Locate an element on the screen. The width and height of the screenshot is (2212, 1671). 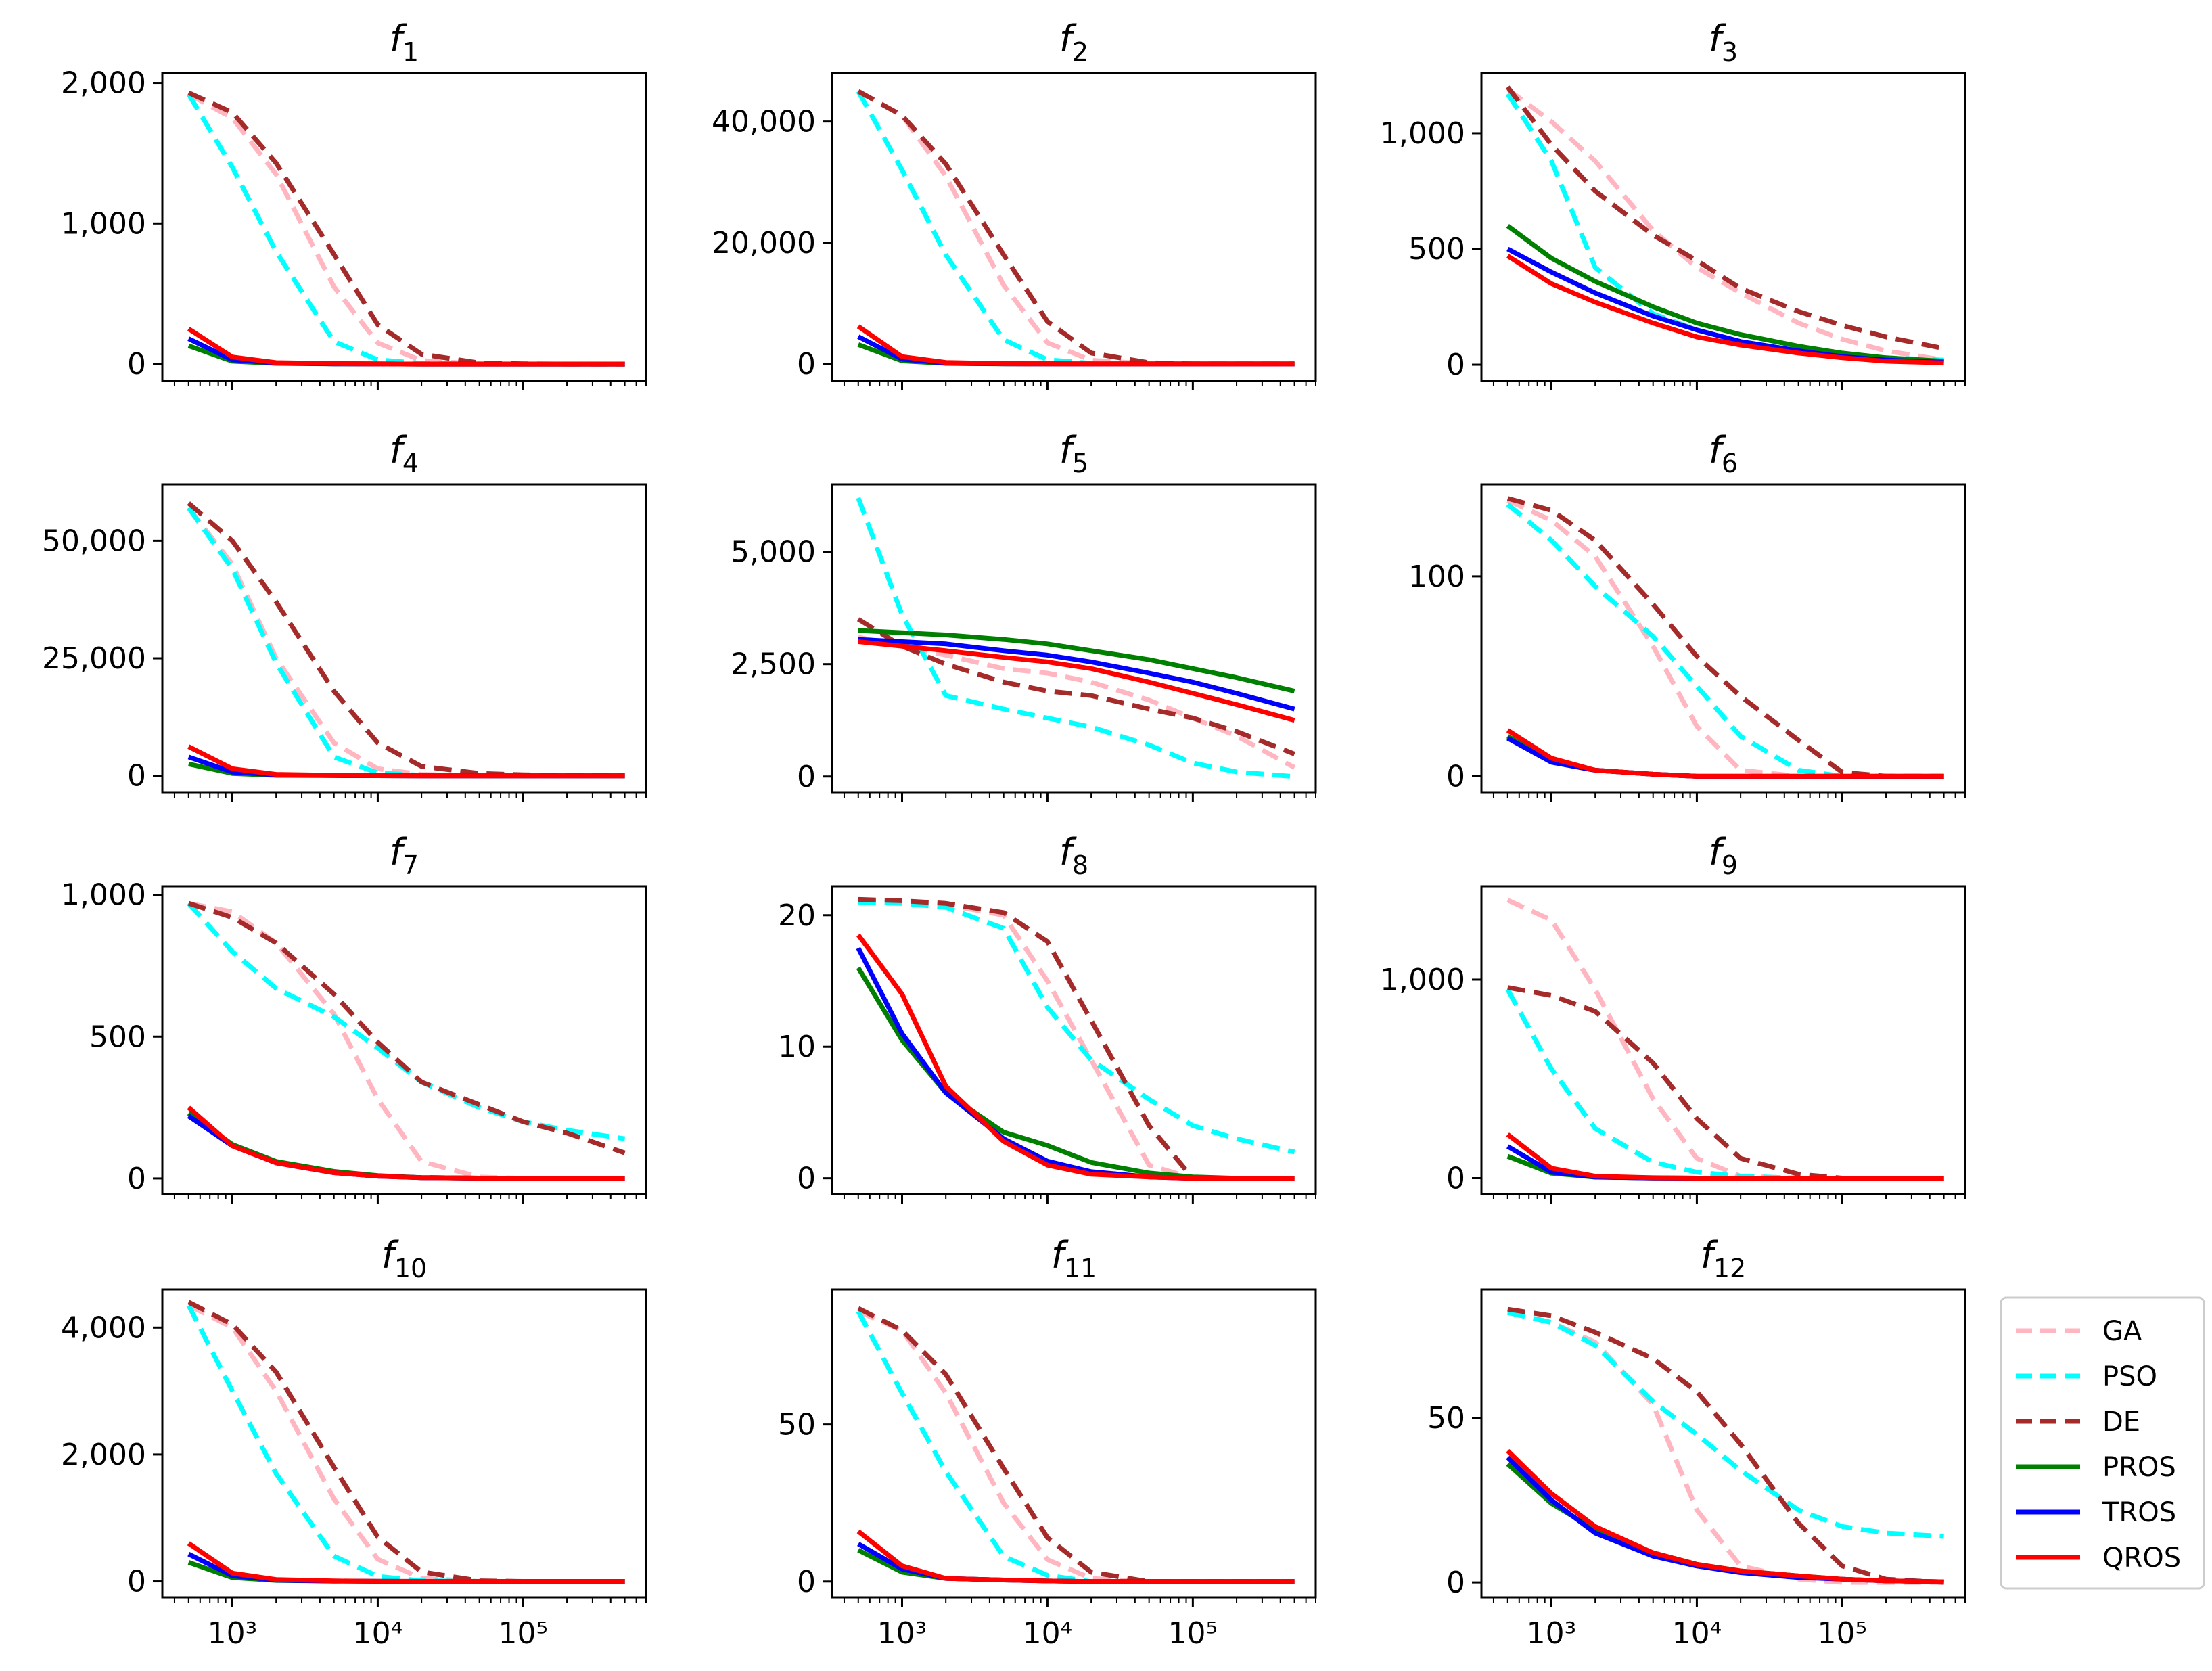
y-tick-label: 20,000 is located at coordinates (764, 243).